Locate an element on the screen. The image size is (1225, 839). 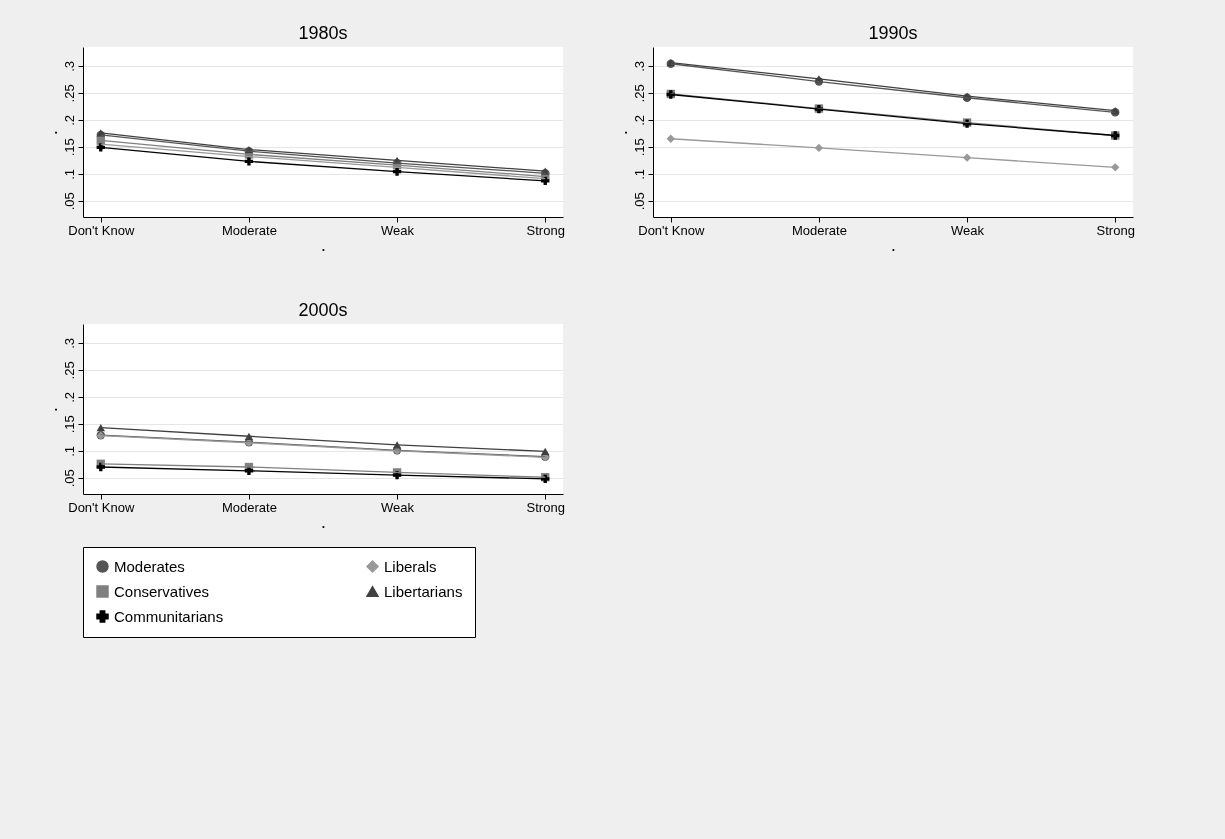
legend-label: Moderates is located at coordinates (149, 566).